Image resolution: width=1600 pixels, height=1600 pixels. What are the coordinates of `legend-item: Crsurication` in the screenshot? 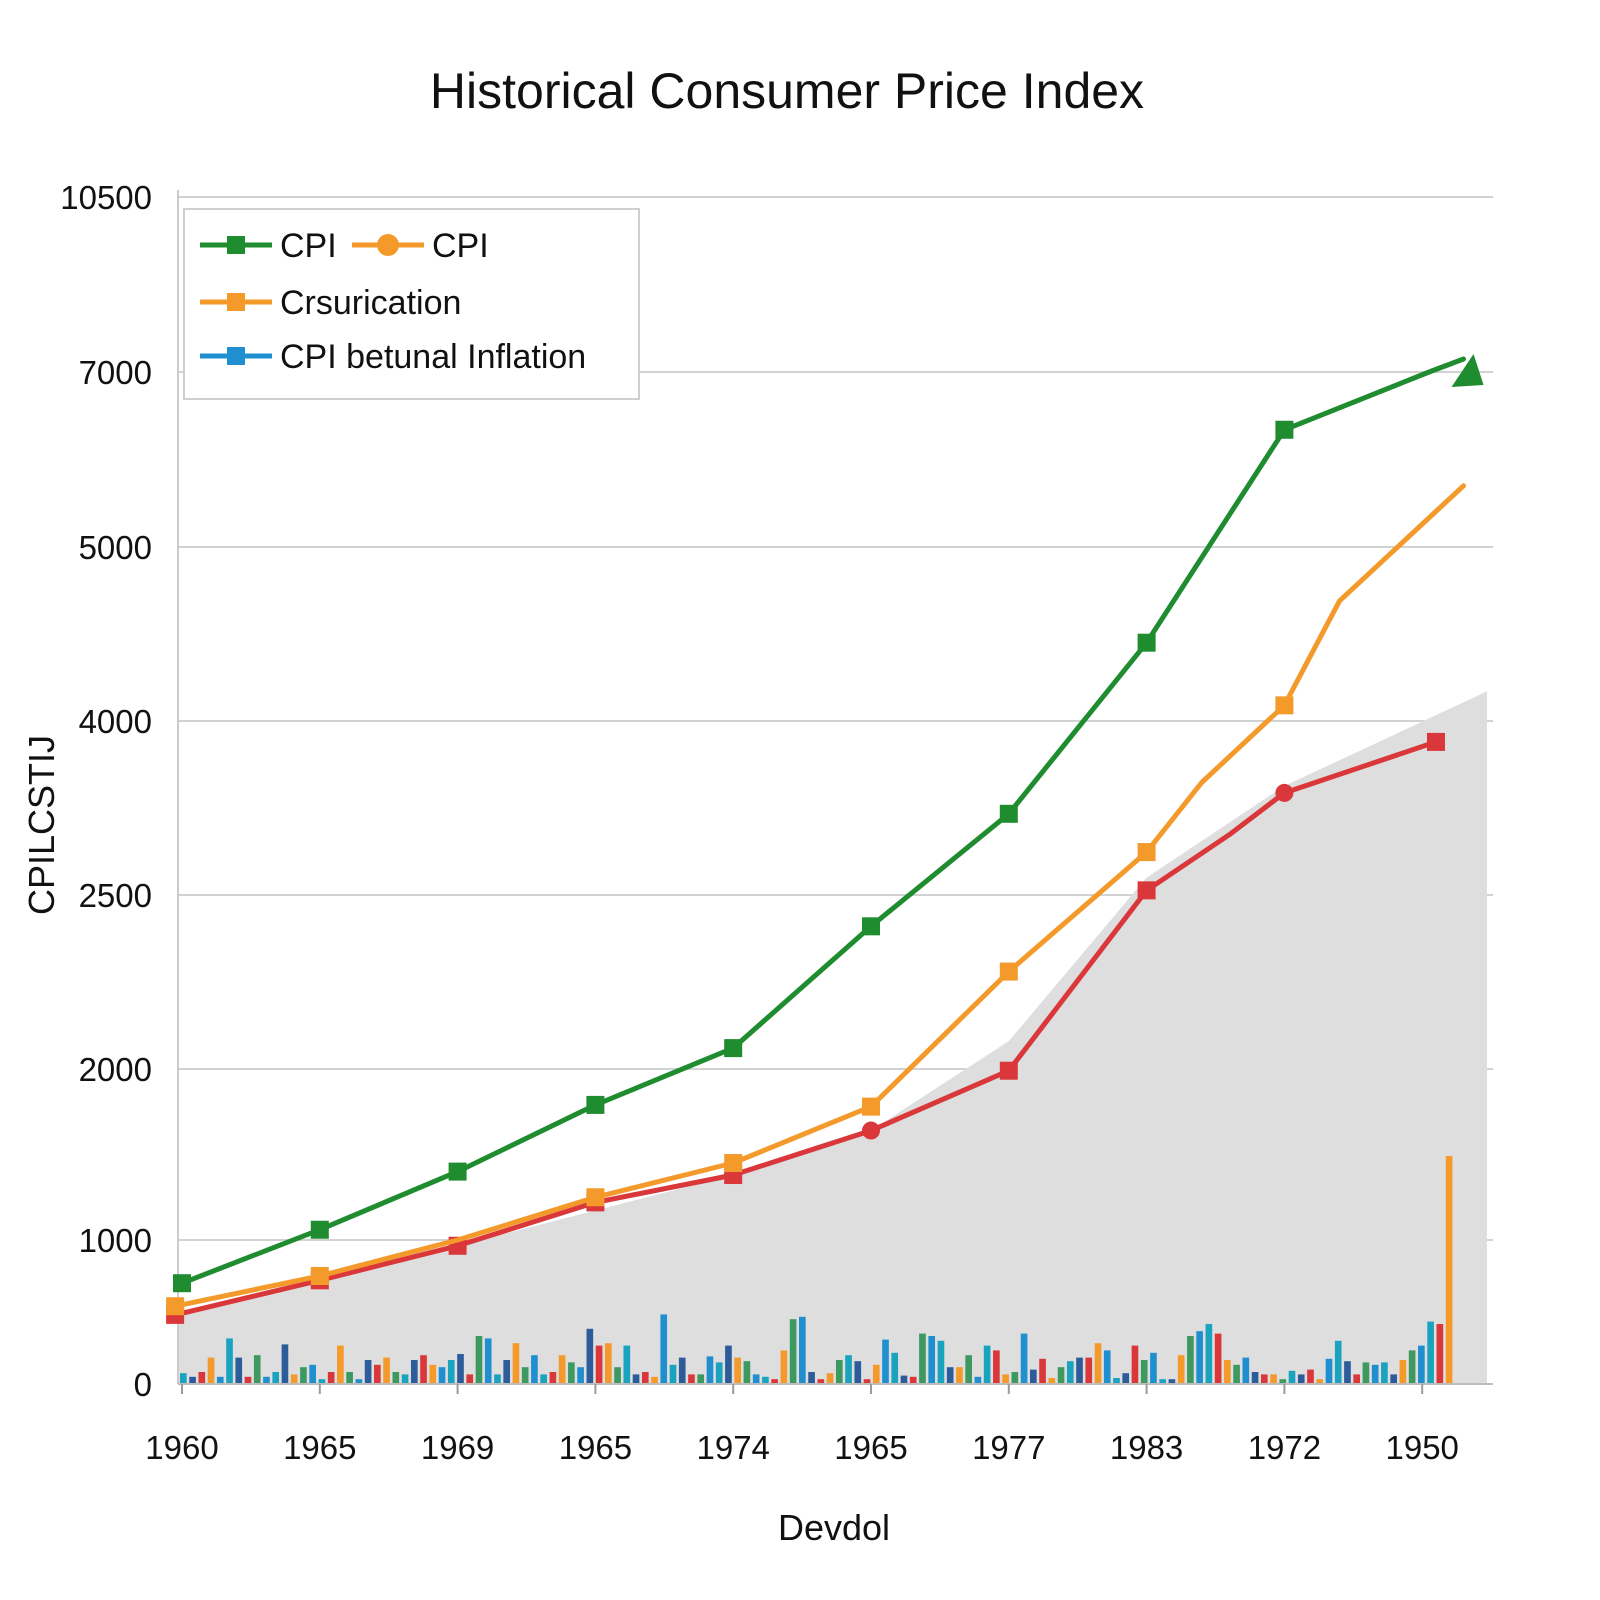 It's located at (330, 303).